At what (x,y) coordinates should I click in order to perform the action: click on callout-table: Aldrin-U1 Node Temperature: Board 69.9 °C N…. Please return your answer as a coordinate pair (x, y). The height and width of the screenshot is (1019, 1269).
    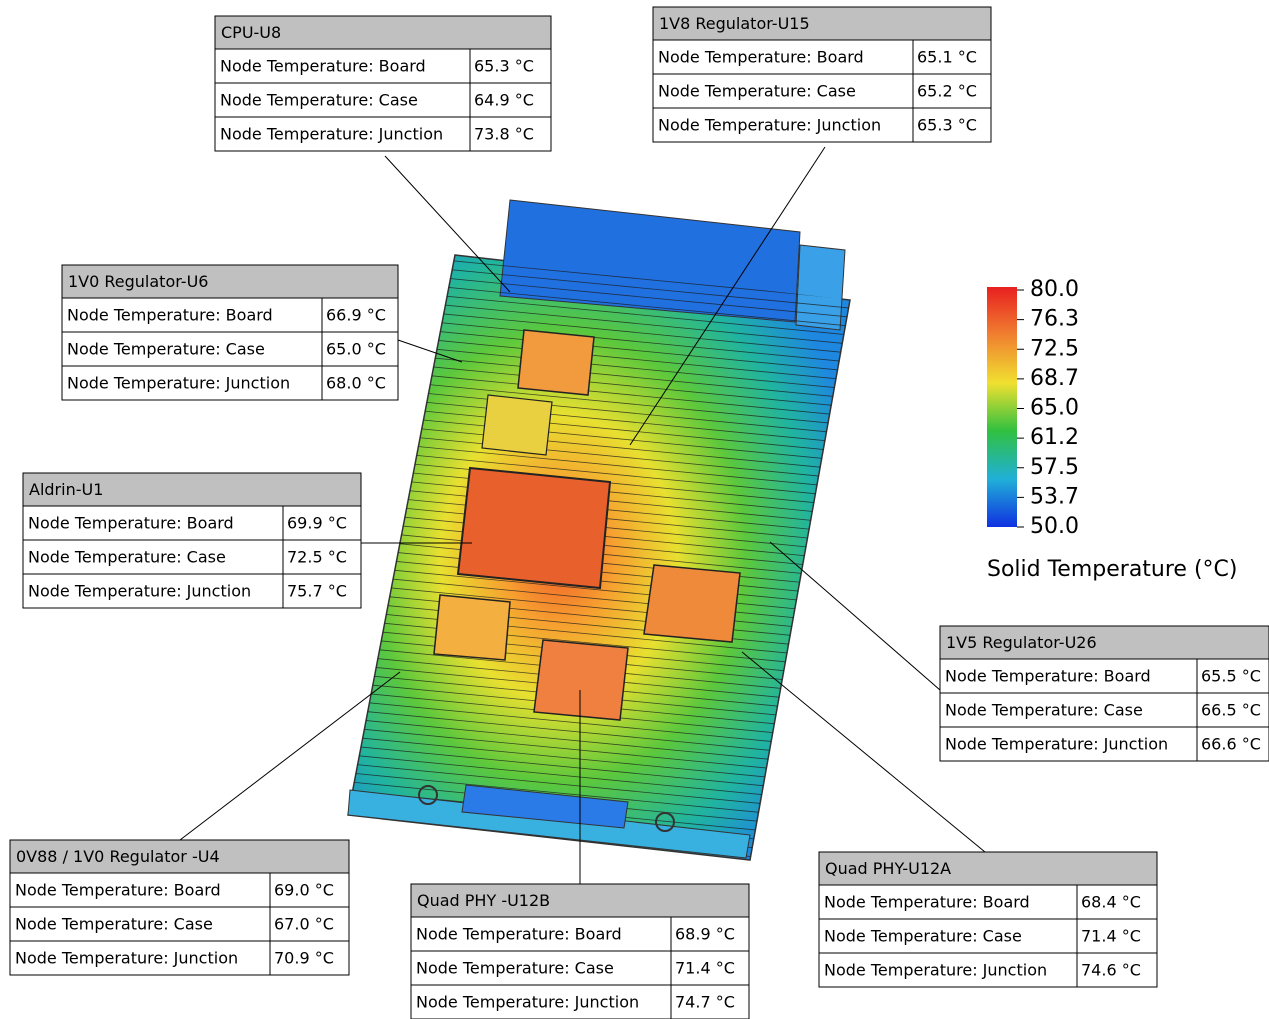
    Looking at the image, I should click on (192, 540).